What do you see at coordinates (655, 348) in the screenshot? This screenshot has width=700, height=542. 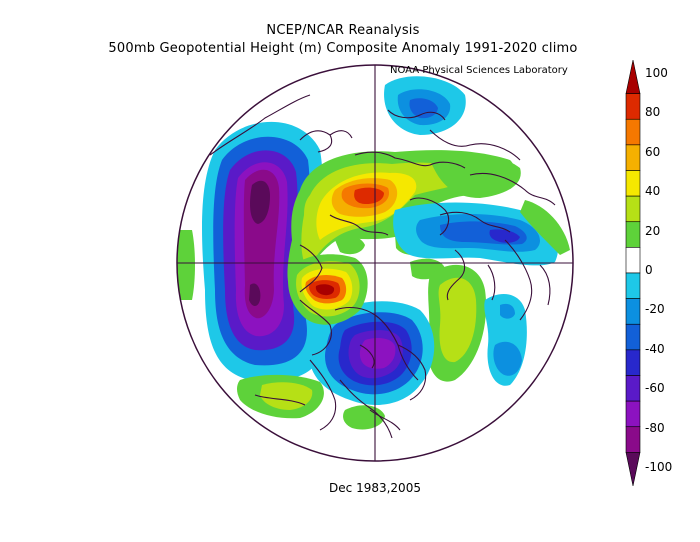 I see `colorbar-tick-label: -40` at bounding box center [655, 348].